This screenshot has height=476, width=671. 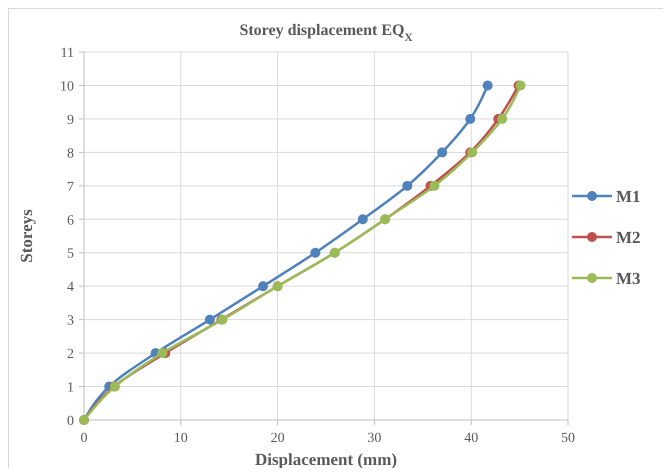 I want to click on y-tick-label: 6, so click(x=70, y=220).